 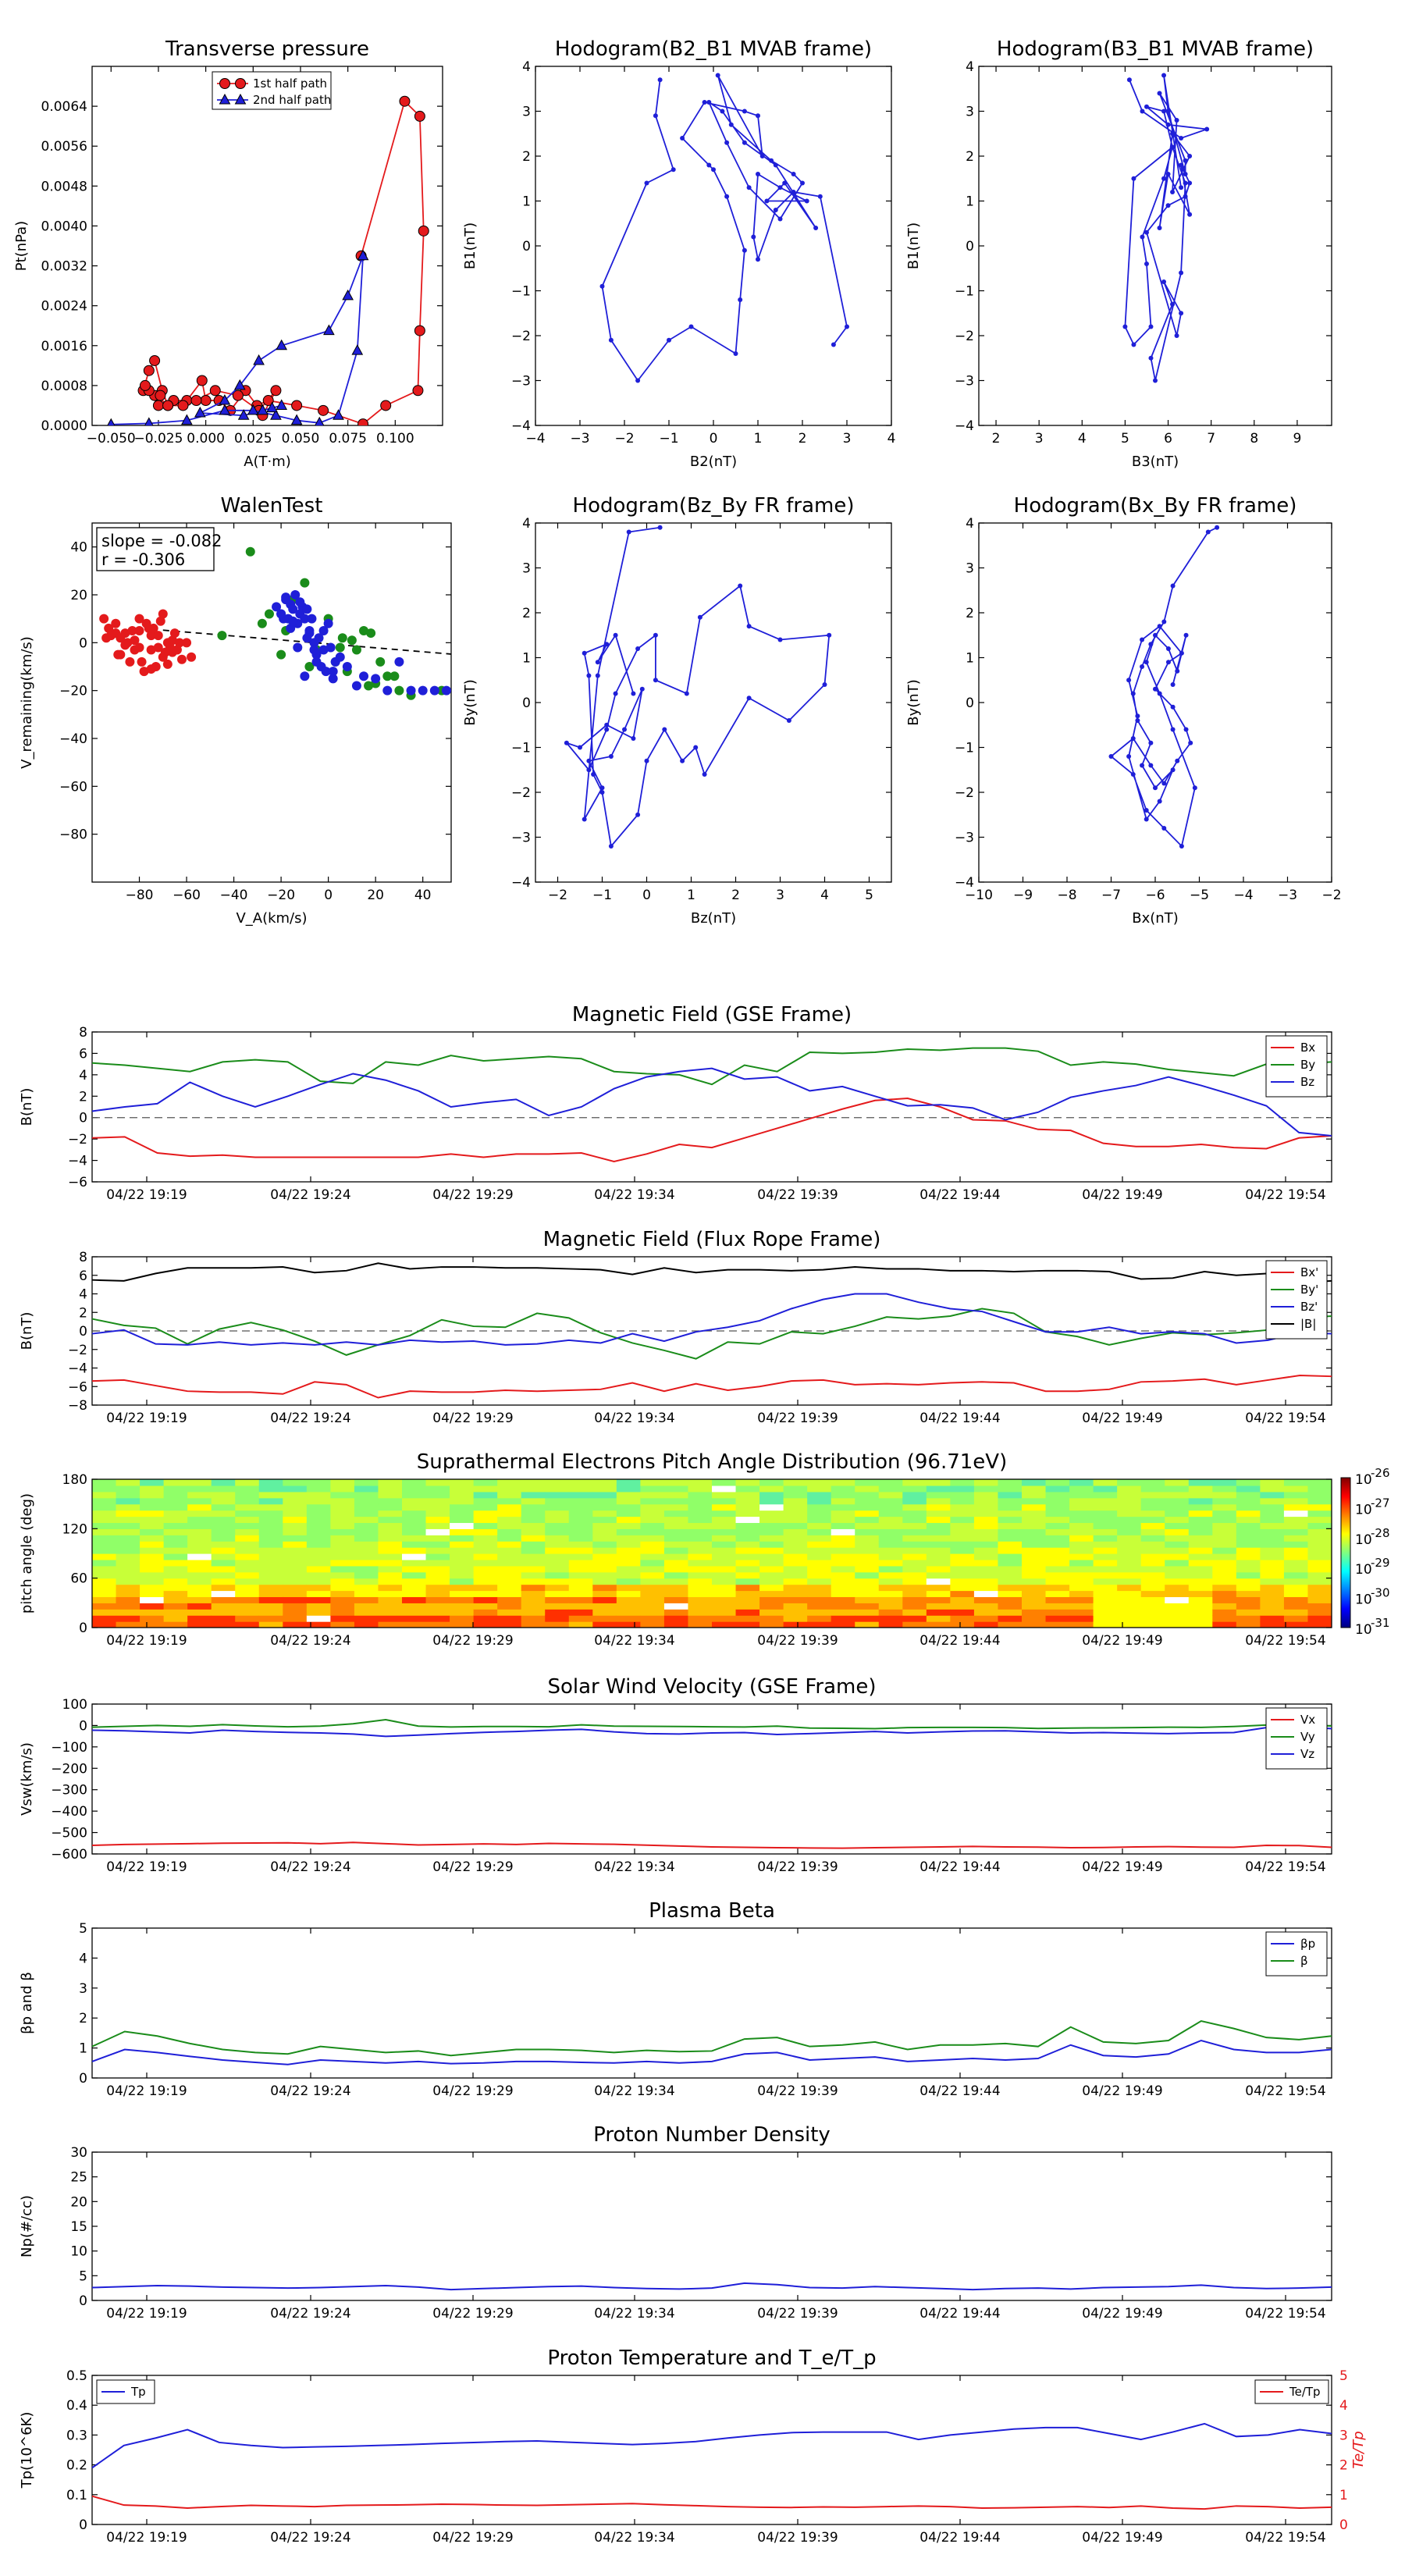 I want to click on x-tick-label: 0, so click(x=328, y=895).